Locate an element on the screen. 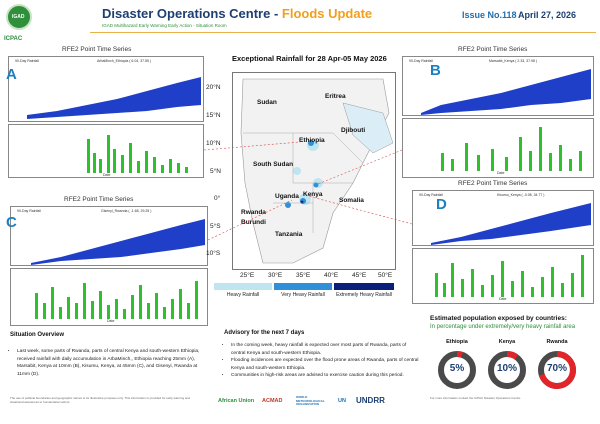  donut-value-rwanda: 70% is located at coordinates (556, 368).